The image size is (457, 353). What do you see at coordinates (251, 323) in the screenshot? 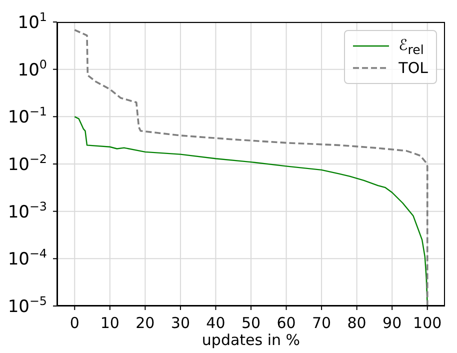
I see `x-tick-label: 50` at bounding box center [251, 323].